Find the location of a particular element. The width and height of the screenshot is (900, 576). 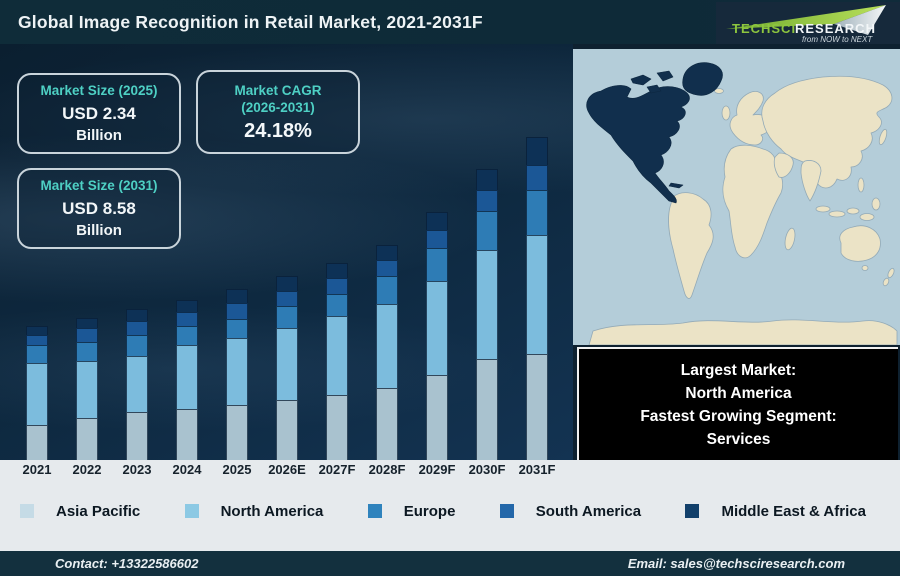

x-label-2023: 2023 is located at coordinates (137, 469).